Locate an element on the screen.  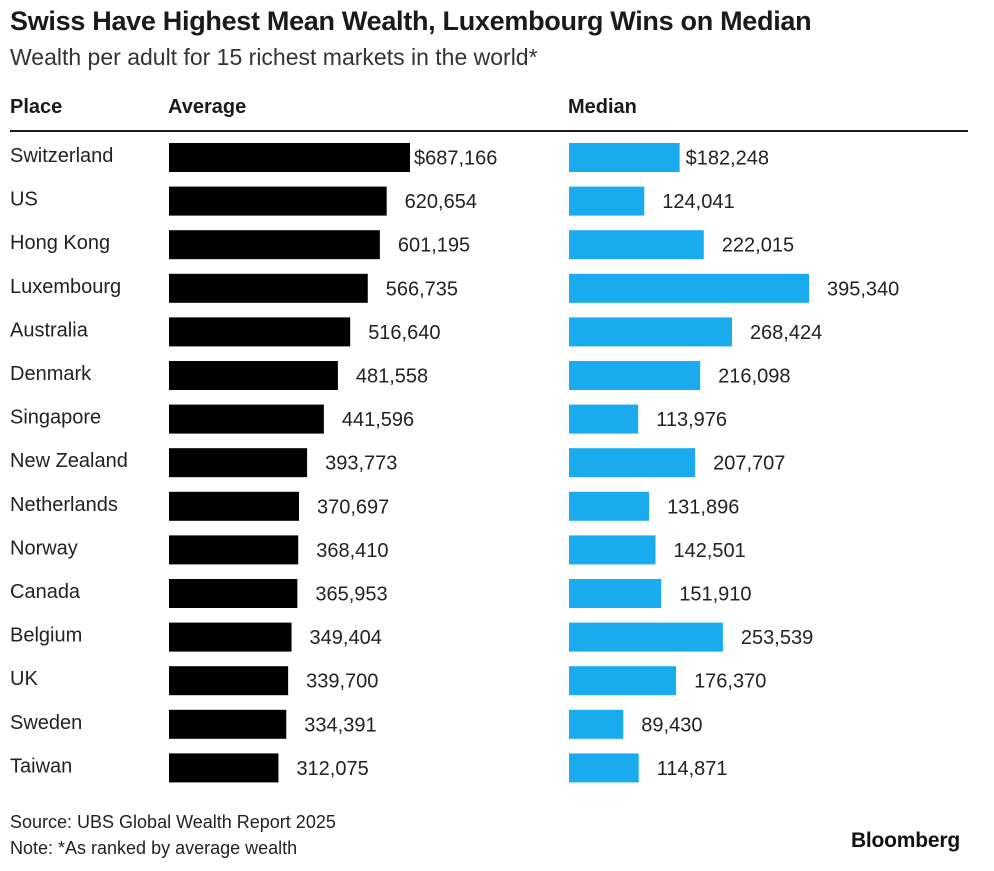
median-value-label: 253,539 is located at coordinates (777, 638).